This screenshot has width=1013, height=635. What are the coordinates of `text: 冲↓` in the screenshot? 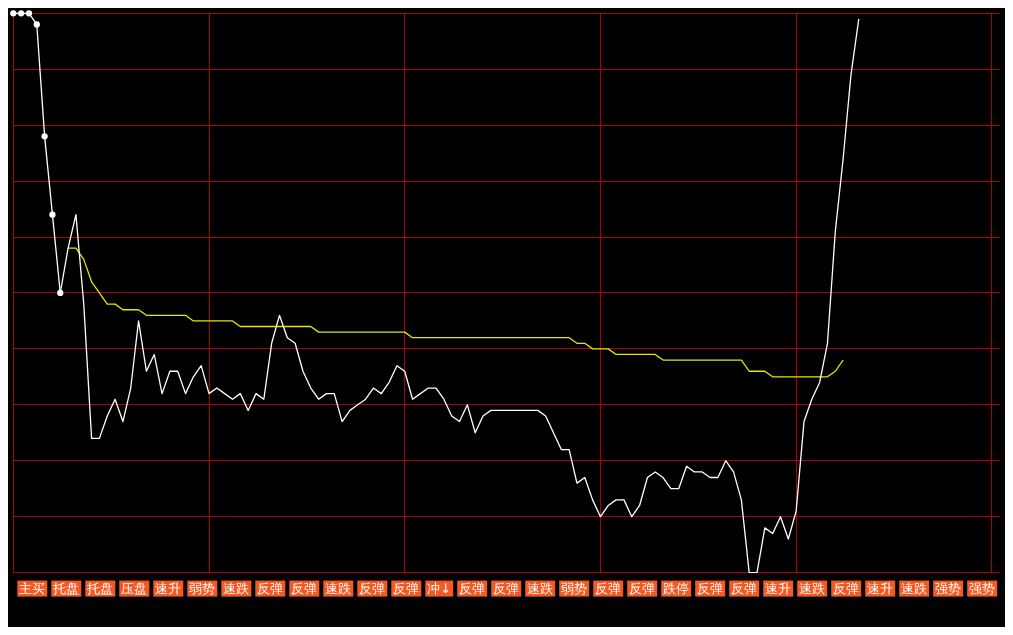 It's located at (439, 588).